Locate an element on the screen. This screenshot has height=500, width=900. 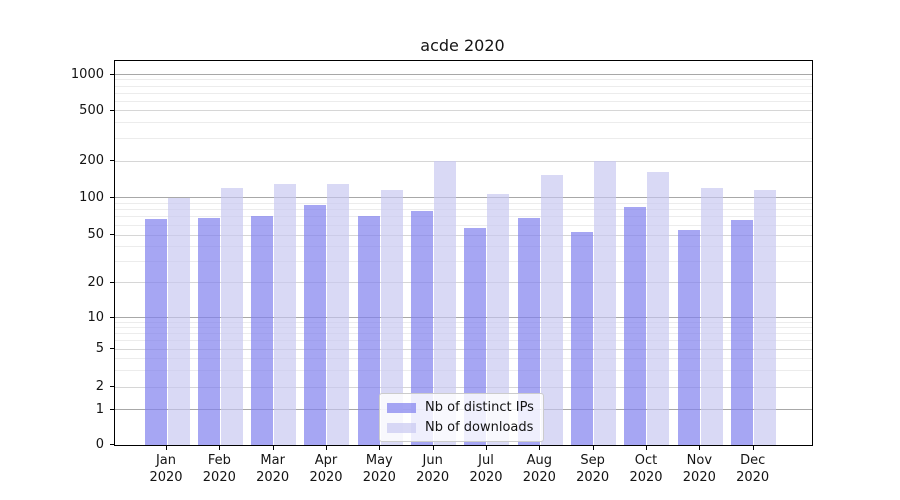
x-tick-label: Oct 2020 is located at coordinates (646, 469).